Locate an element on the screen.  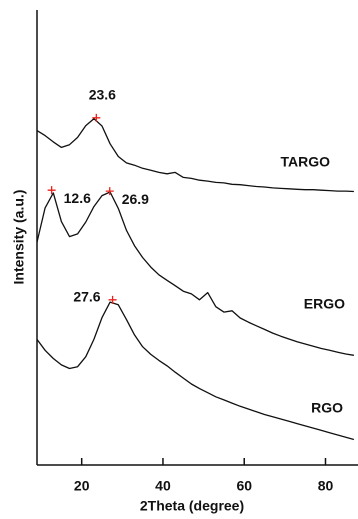
xrd-curve is located at coordinates (195, 155).